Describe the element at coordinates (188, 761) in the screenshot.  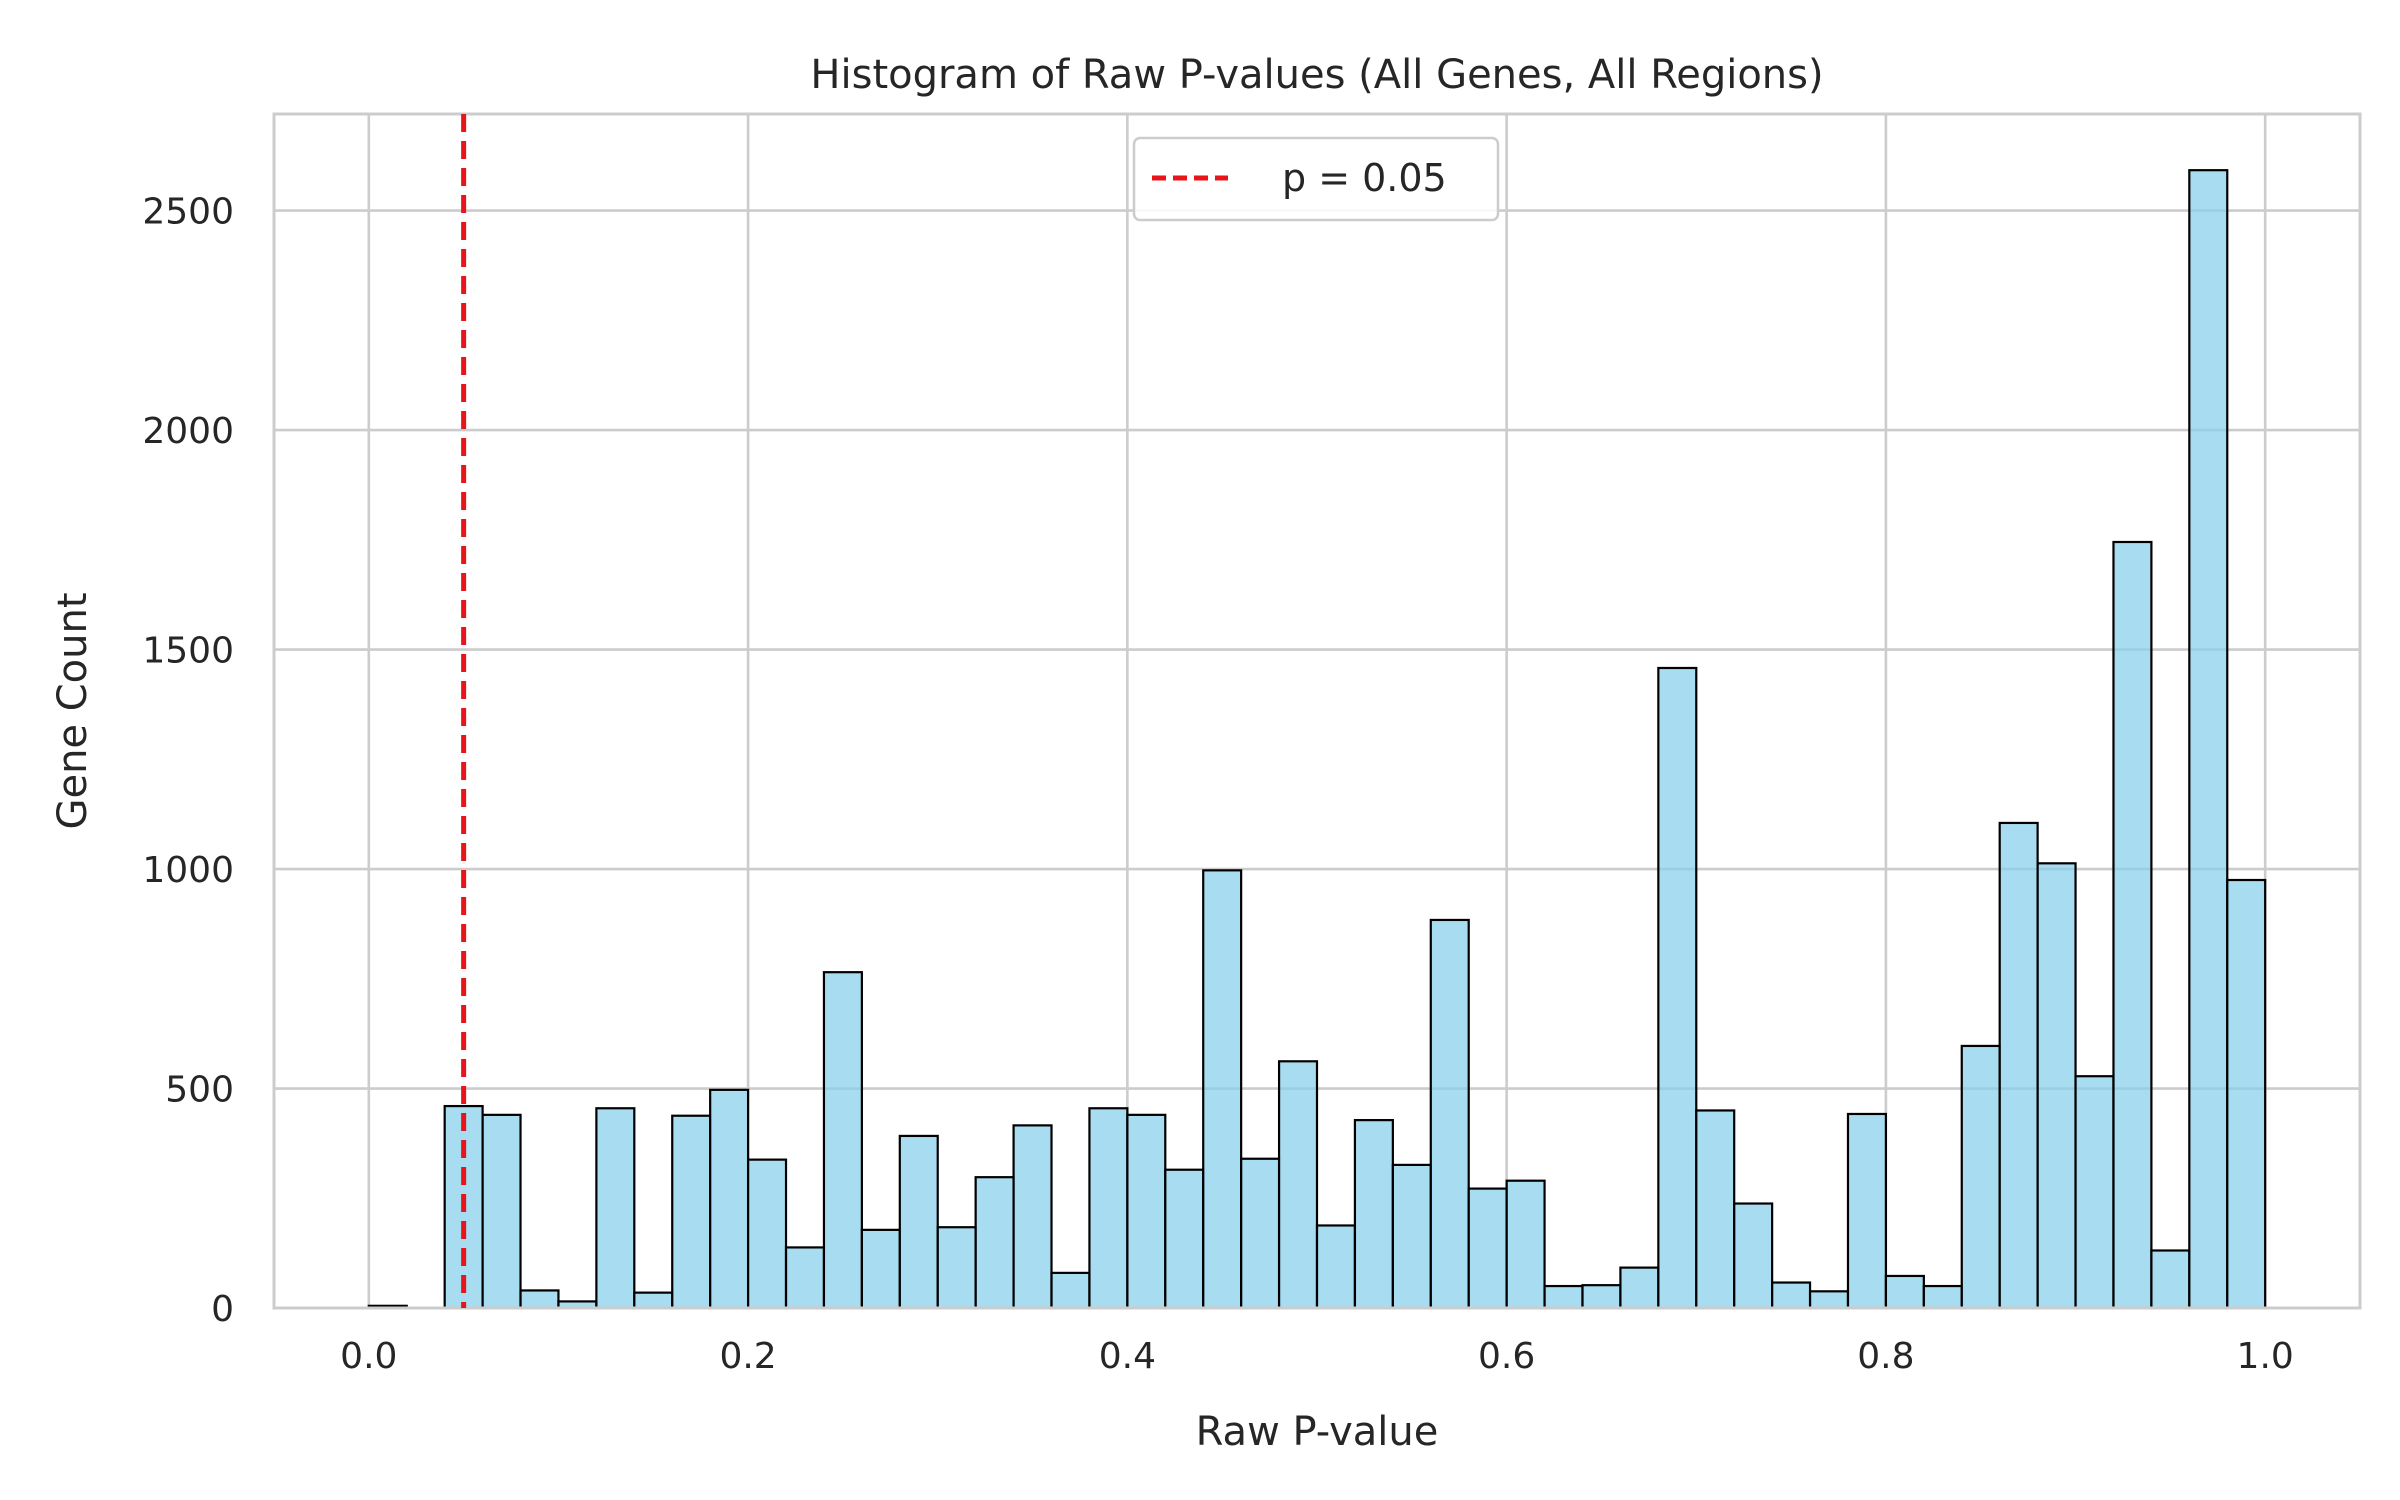
I see `y-tick-labels: 0 500 1000 1500 2000 2500` at that location.